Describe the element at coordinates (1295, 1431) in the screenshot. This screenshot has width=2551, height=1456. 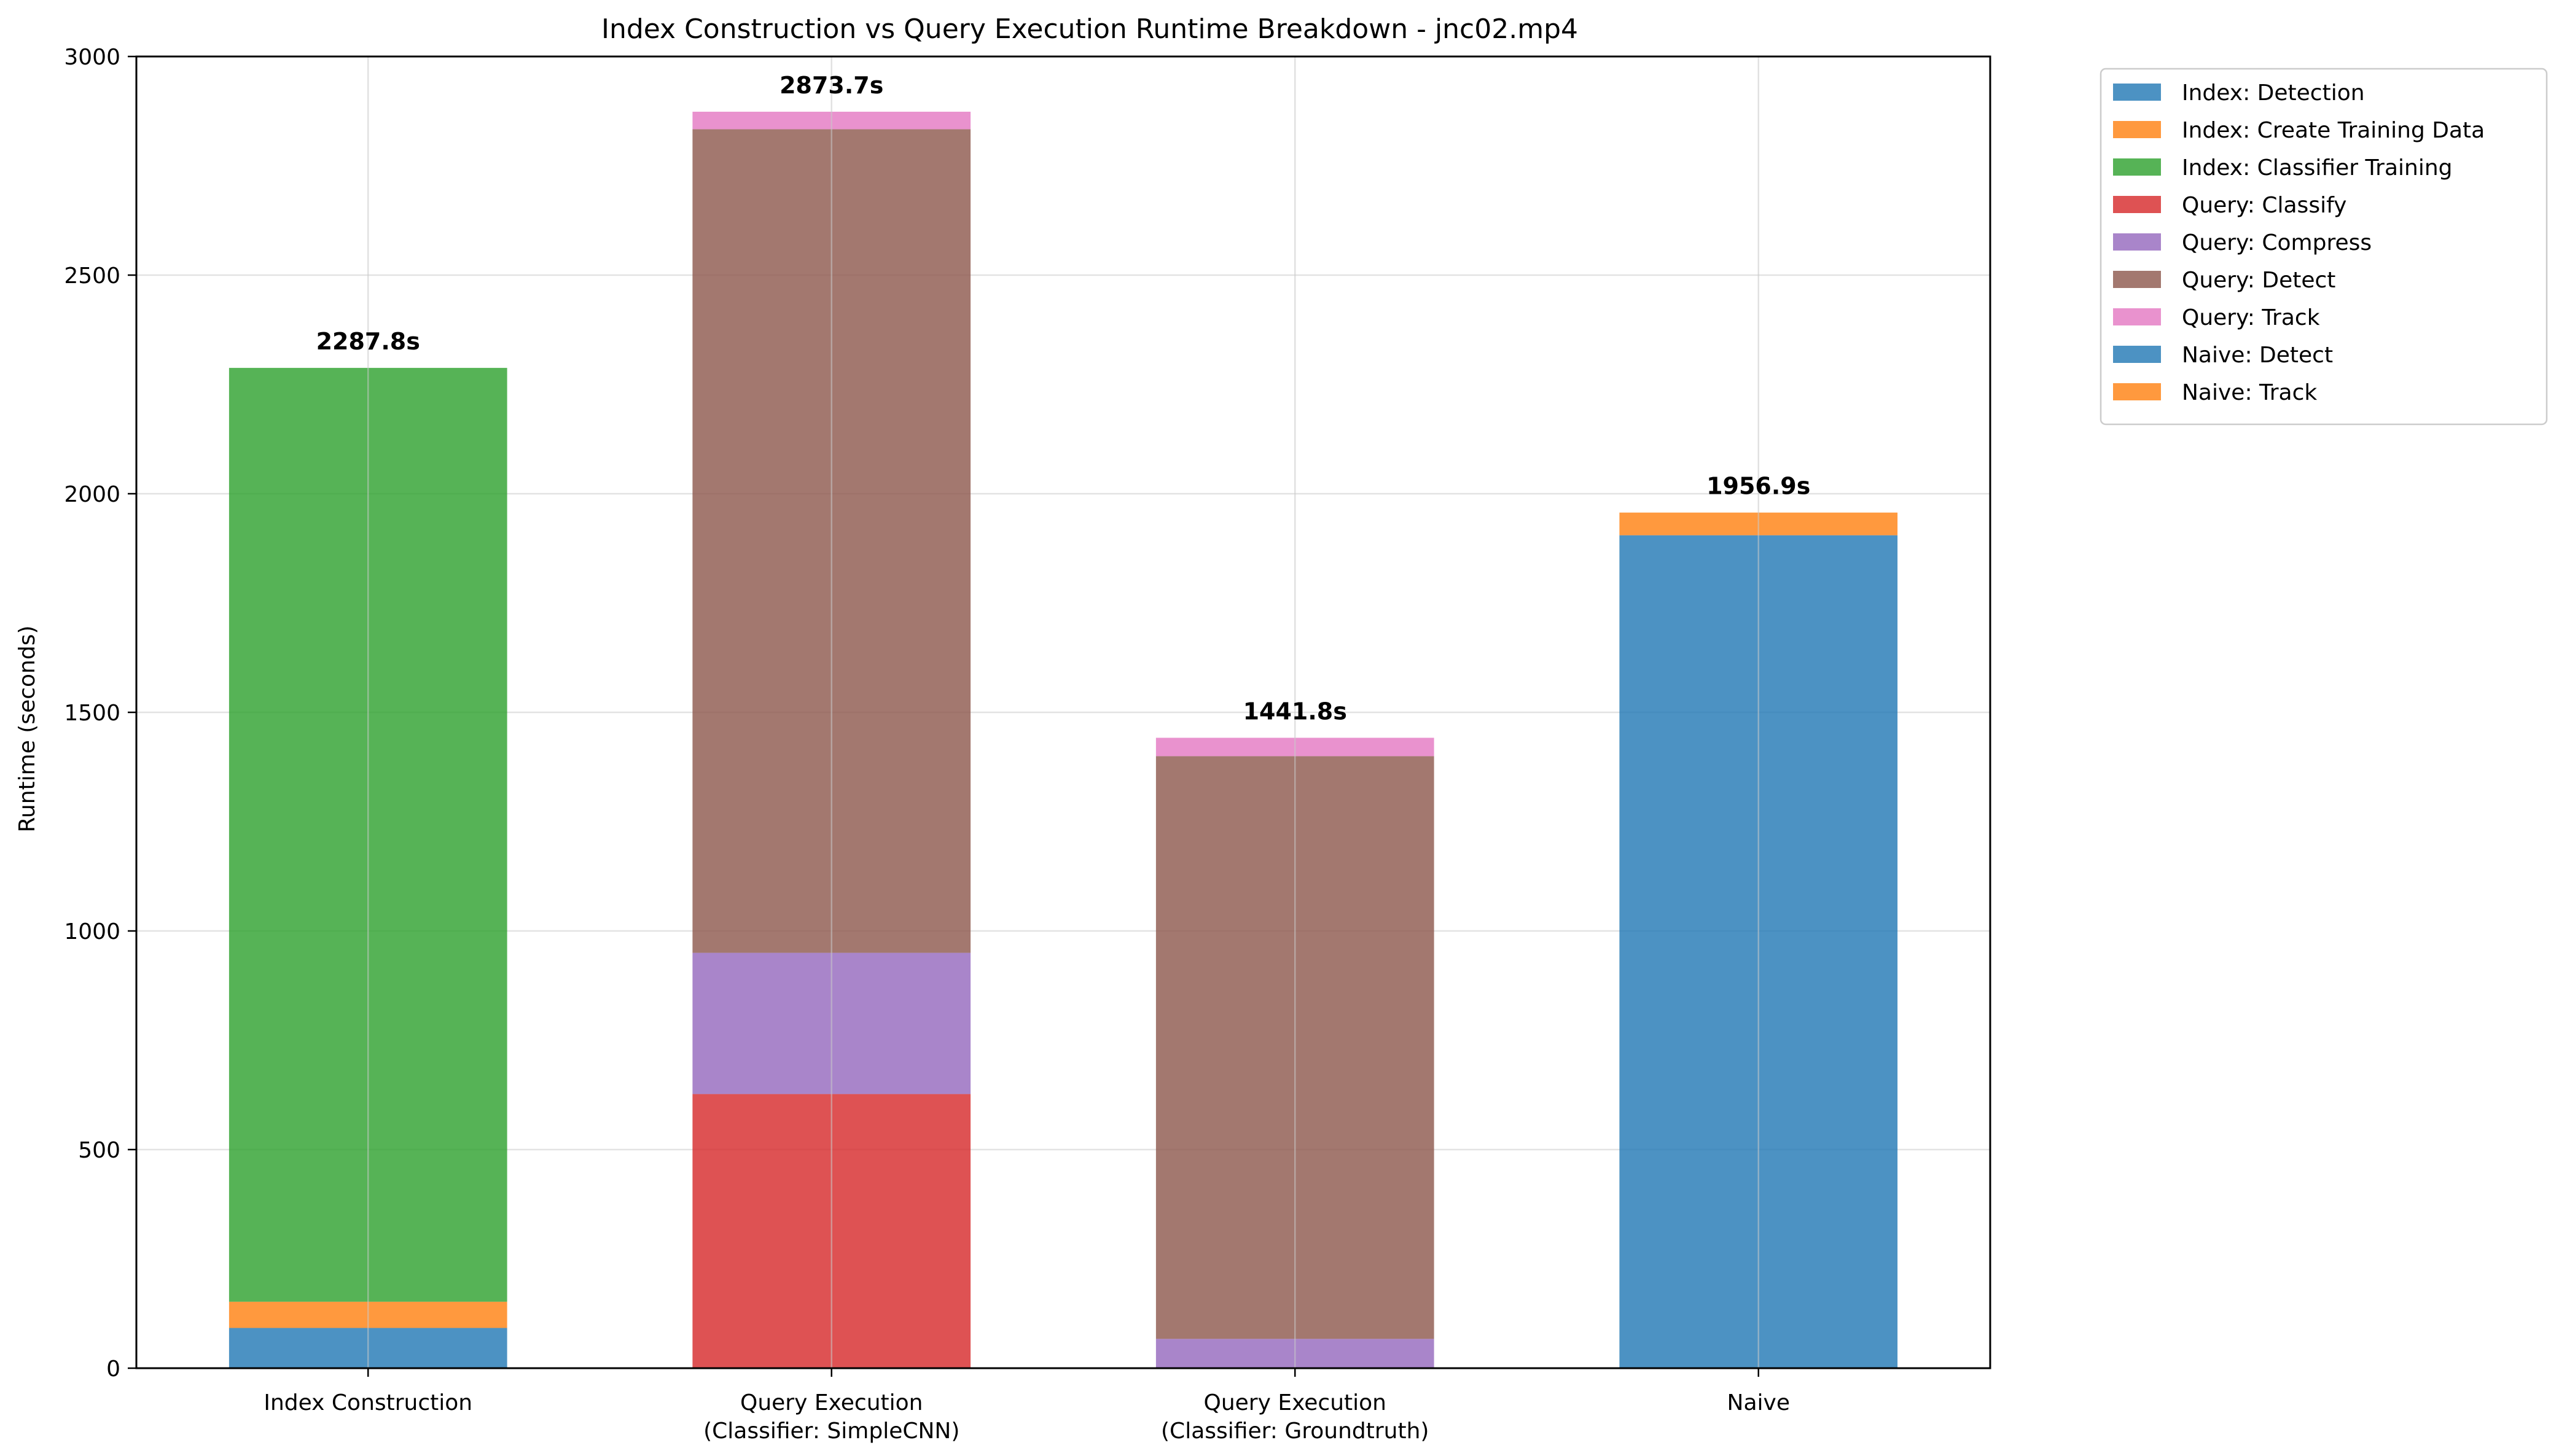
I see `x-tick-label: (Classifier: Groundtruth)` at that location.